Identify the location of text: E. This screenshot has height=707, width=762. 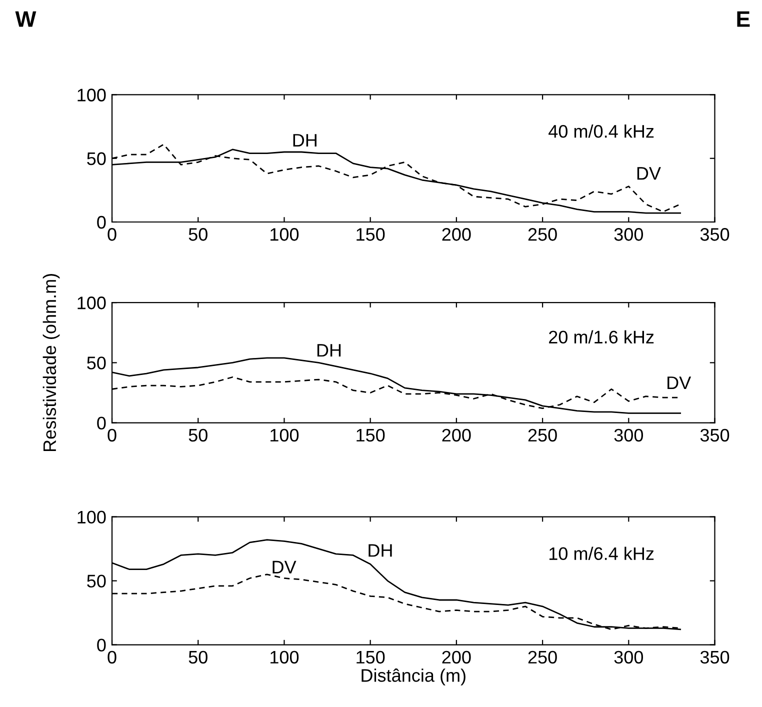
(743, 19).